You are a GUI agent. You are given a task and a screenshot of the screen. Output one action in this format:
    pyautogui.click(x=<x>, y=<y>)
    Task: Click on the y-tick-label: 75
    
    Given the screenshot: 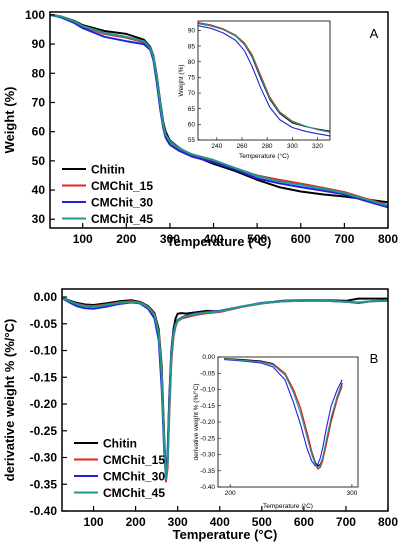 What is the action you would take?
    pyautogui.click(x=192, y=78)
    